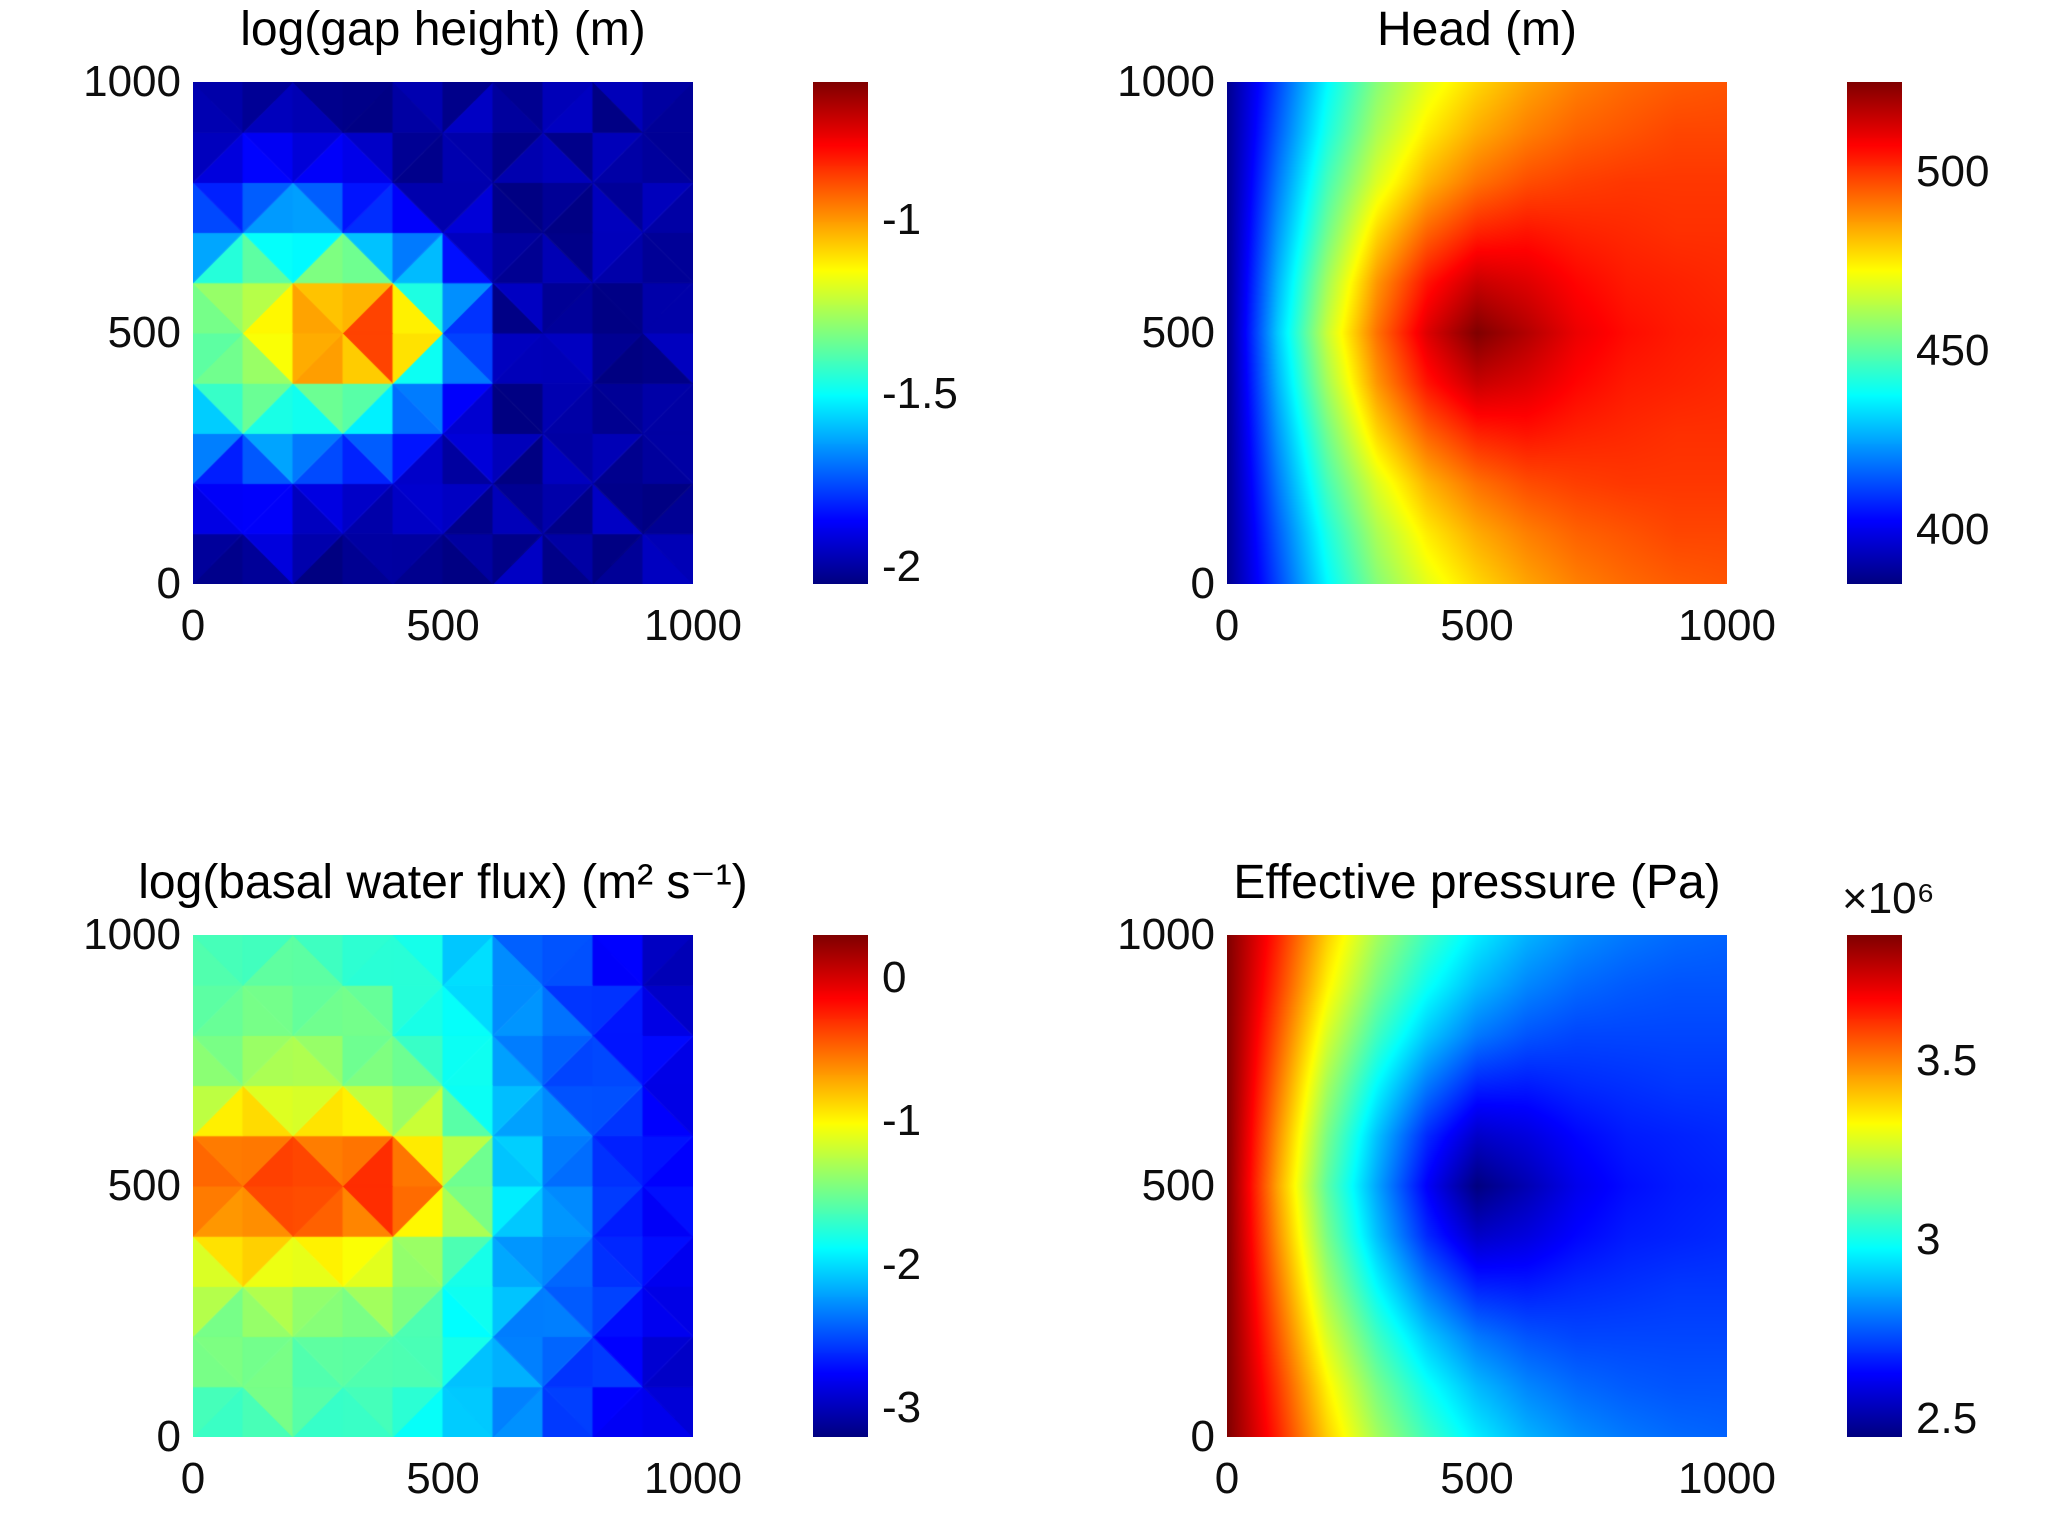  I want to click on chart-title-head: Head (m), so click(1477, 29).